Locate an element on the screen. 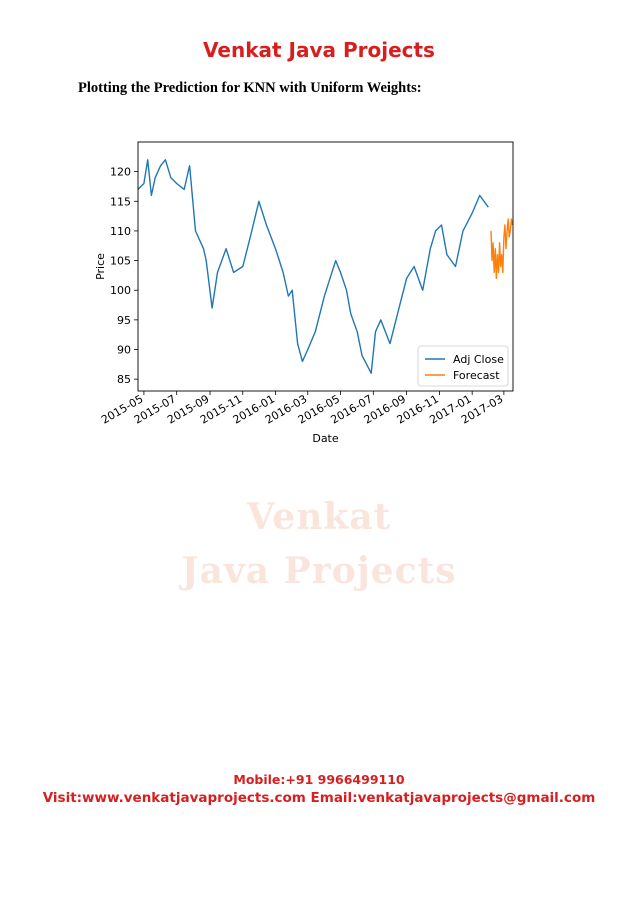  y-tick-label: 120 is located at coordinates (120, 172).